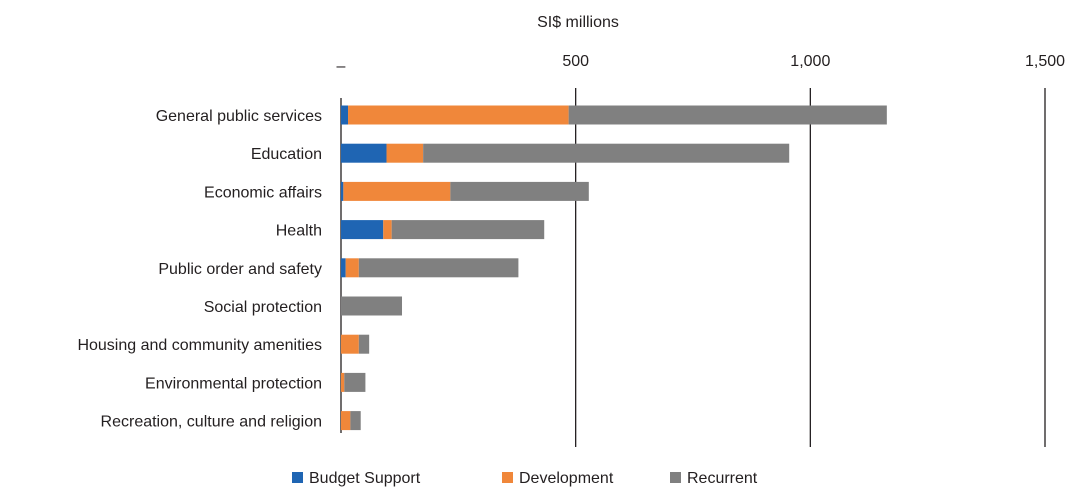 The width and height of the screenshot is (1069, 488). What do you see at coordinates (575, 61) in the screenshot?
I see `x-tick-label: 500` at bounding box center [575, 61].